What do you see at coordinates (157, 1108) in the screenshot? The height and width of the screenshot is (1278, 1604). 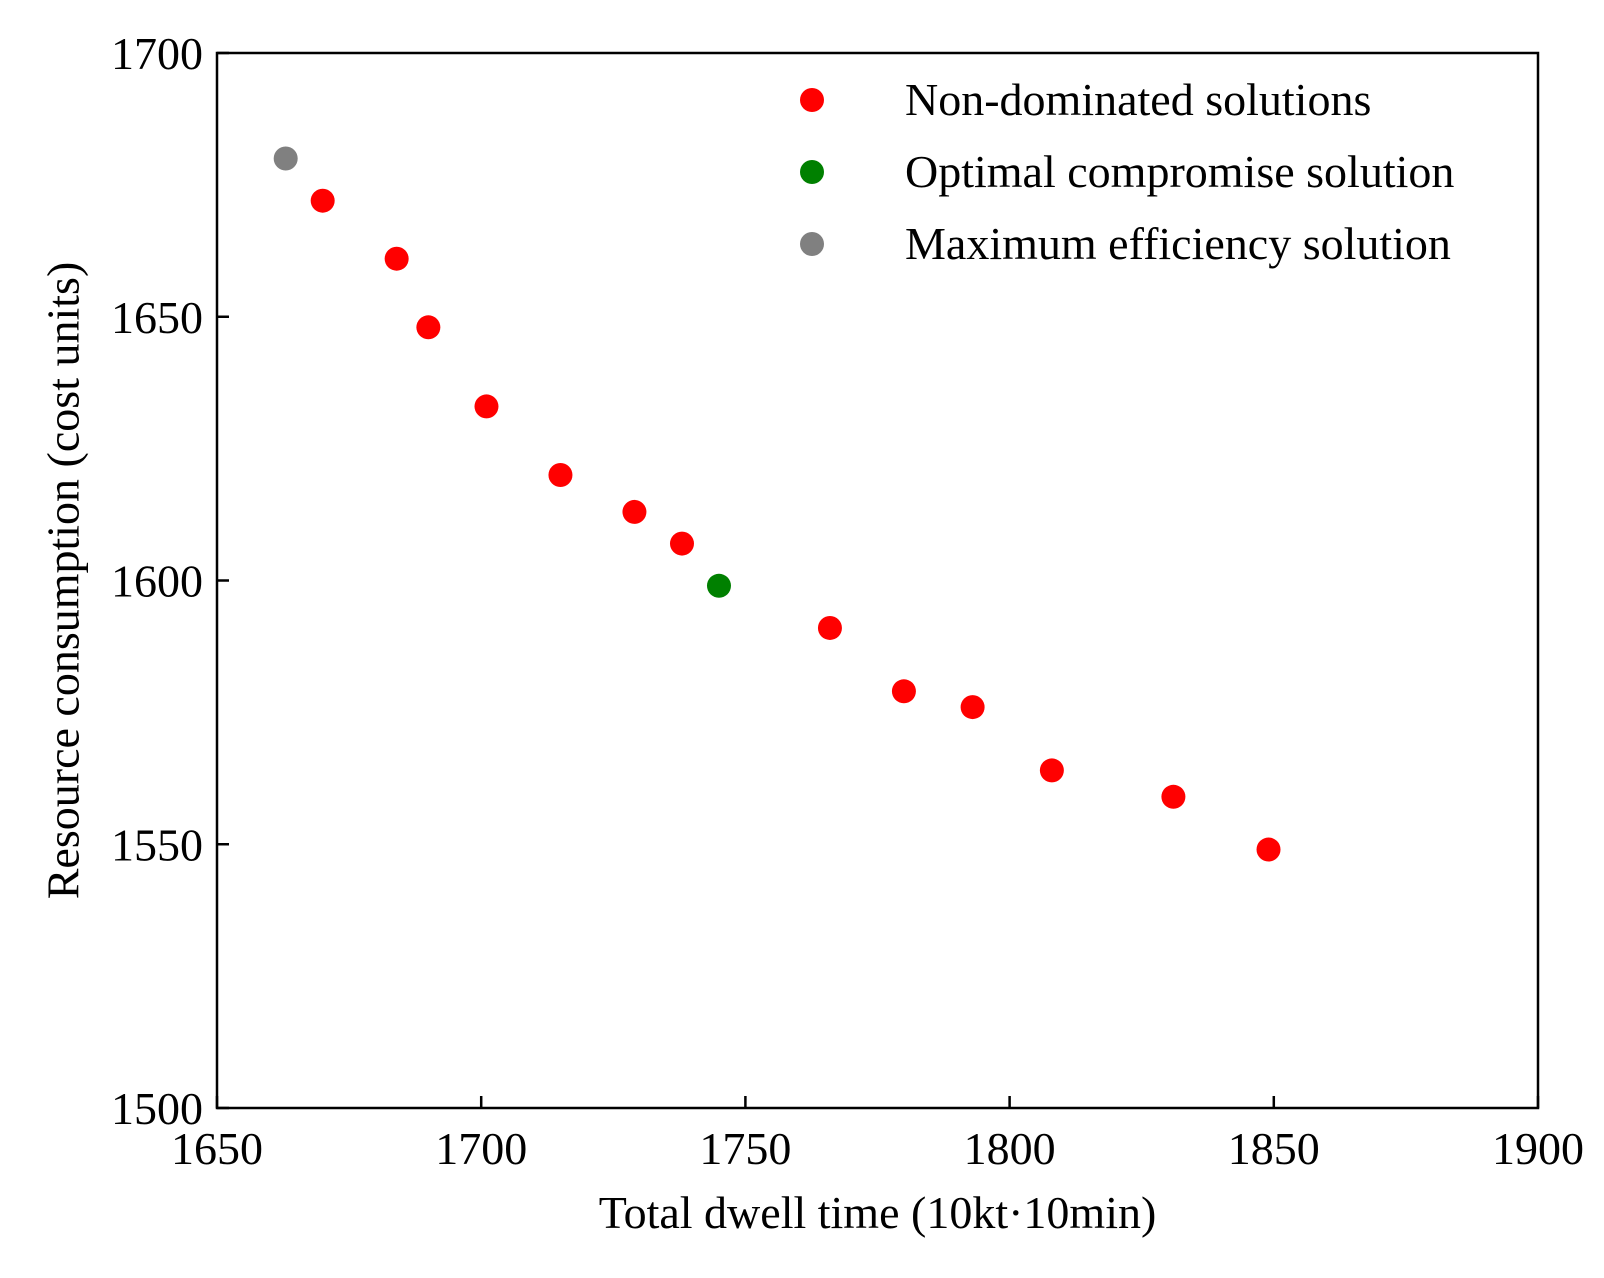 I see `y-tick-label: 1500` at bounding box center [157, 1108].